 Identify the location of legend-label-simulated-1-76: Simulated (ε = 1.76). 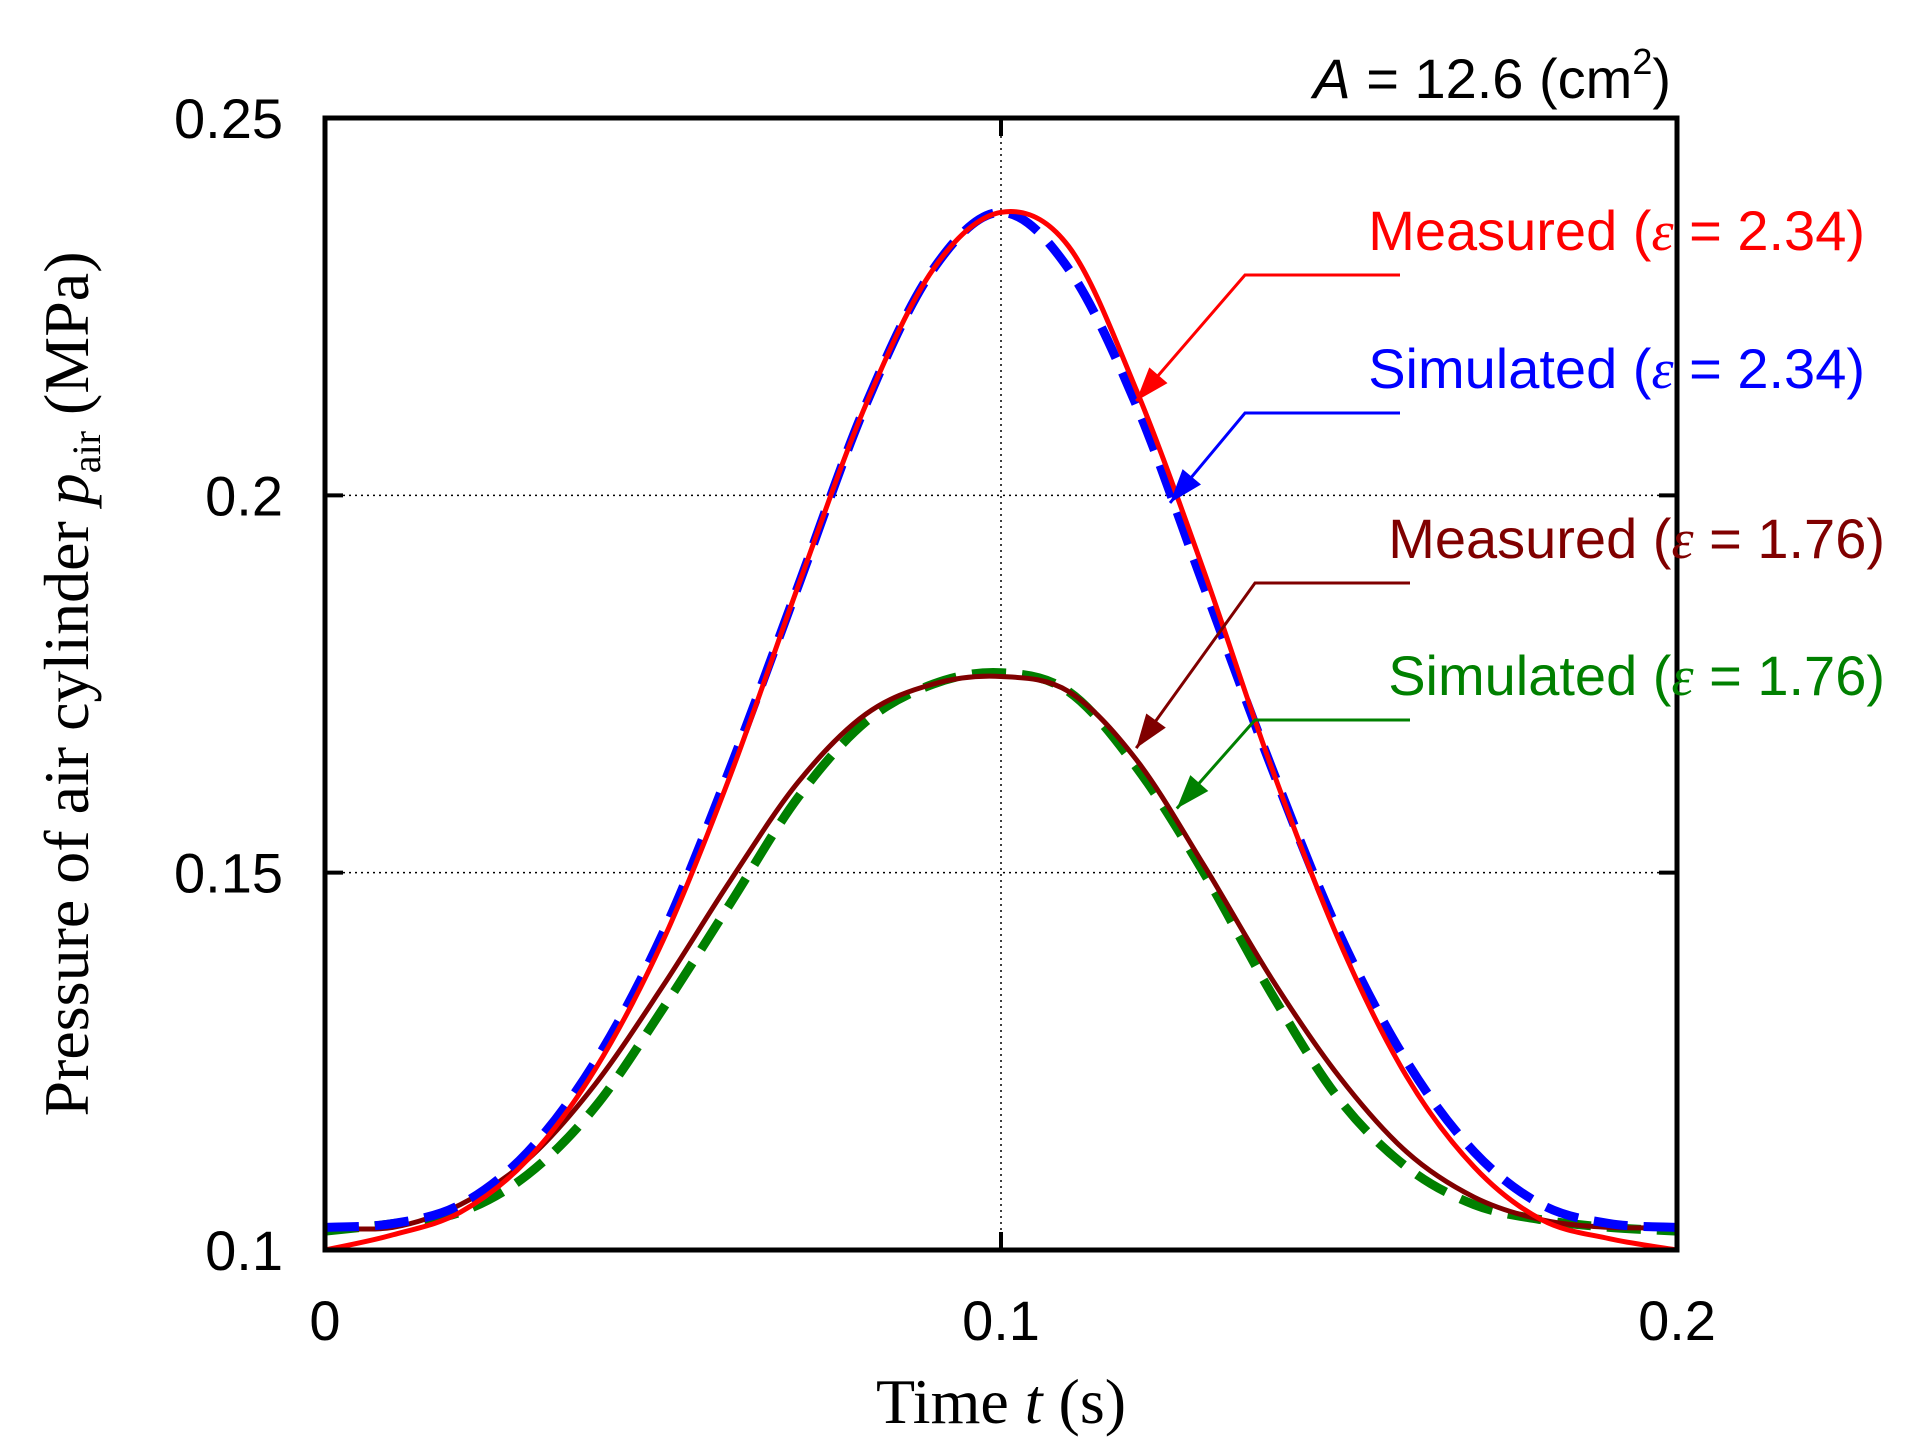
(1636, 676).